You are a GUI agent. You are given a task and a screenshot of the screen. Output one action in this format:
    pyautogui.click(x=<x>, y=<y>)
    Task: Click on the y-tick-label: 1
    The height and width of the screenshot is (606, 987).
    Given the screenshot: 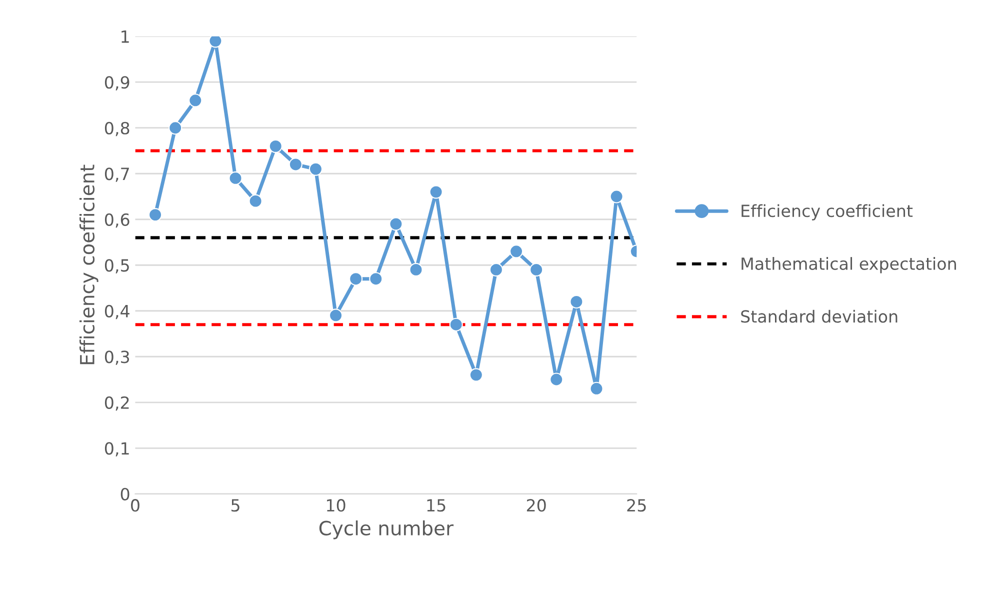 What is the action you would take?
    pyautogui.click(x=125, y=36)
    